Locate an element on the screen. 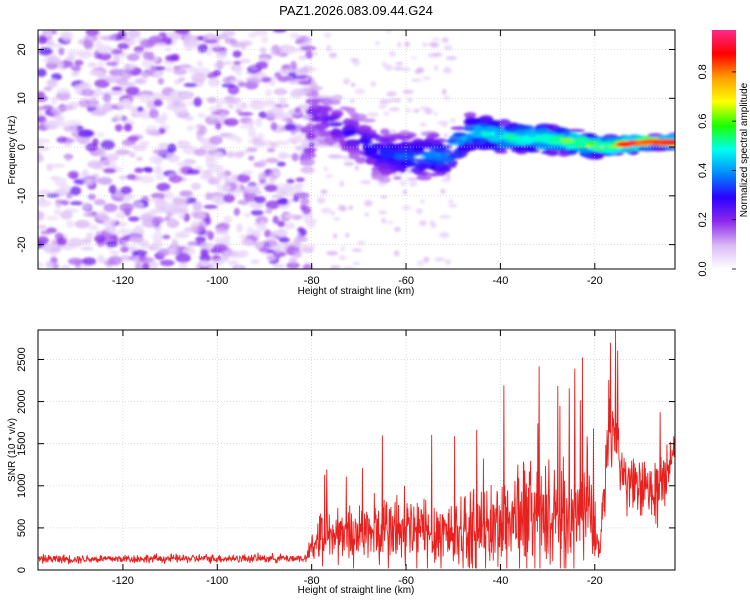  x-tick-label: -40 is located at coordinates (500, 281).